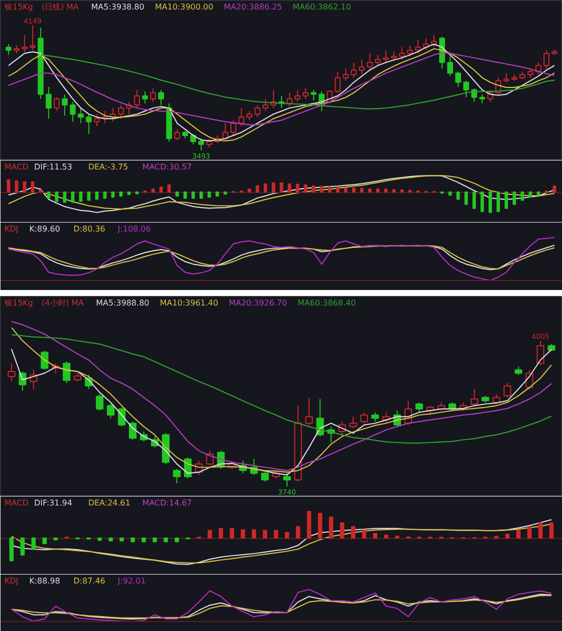 Image resolution: width=562 pixels, height=631 pixels. Describe the element at coordinates (131, 581) in the screenshot. I see `text: J:92.01` at that location.